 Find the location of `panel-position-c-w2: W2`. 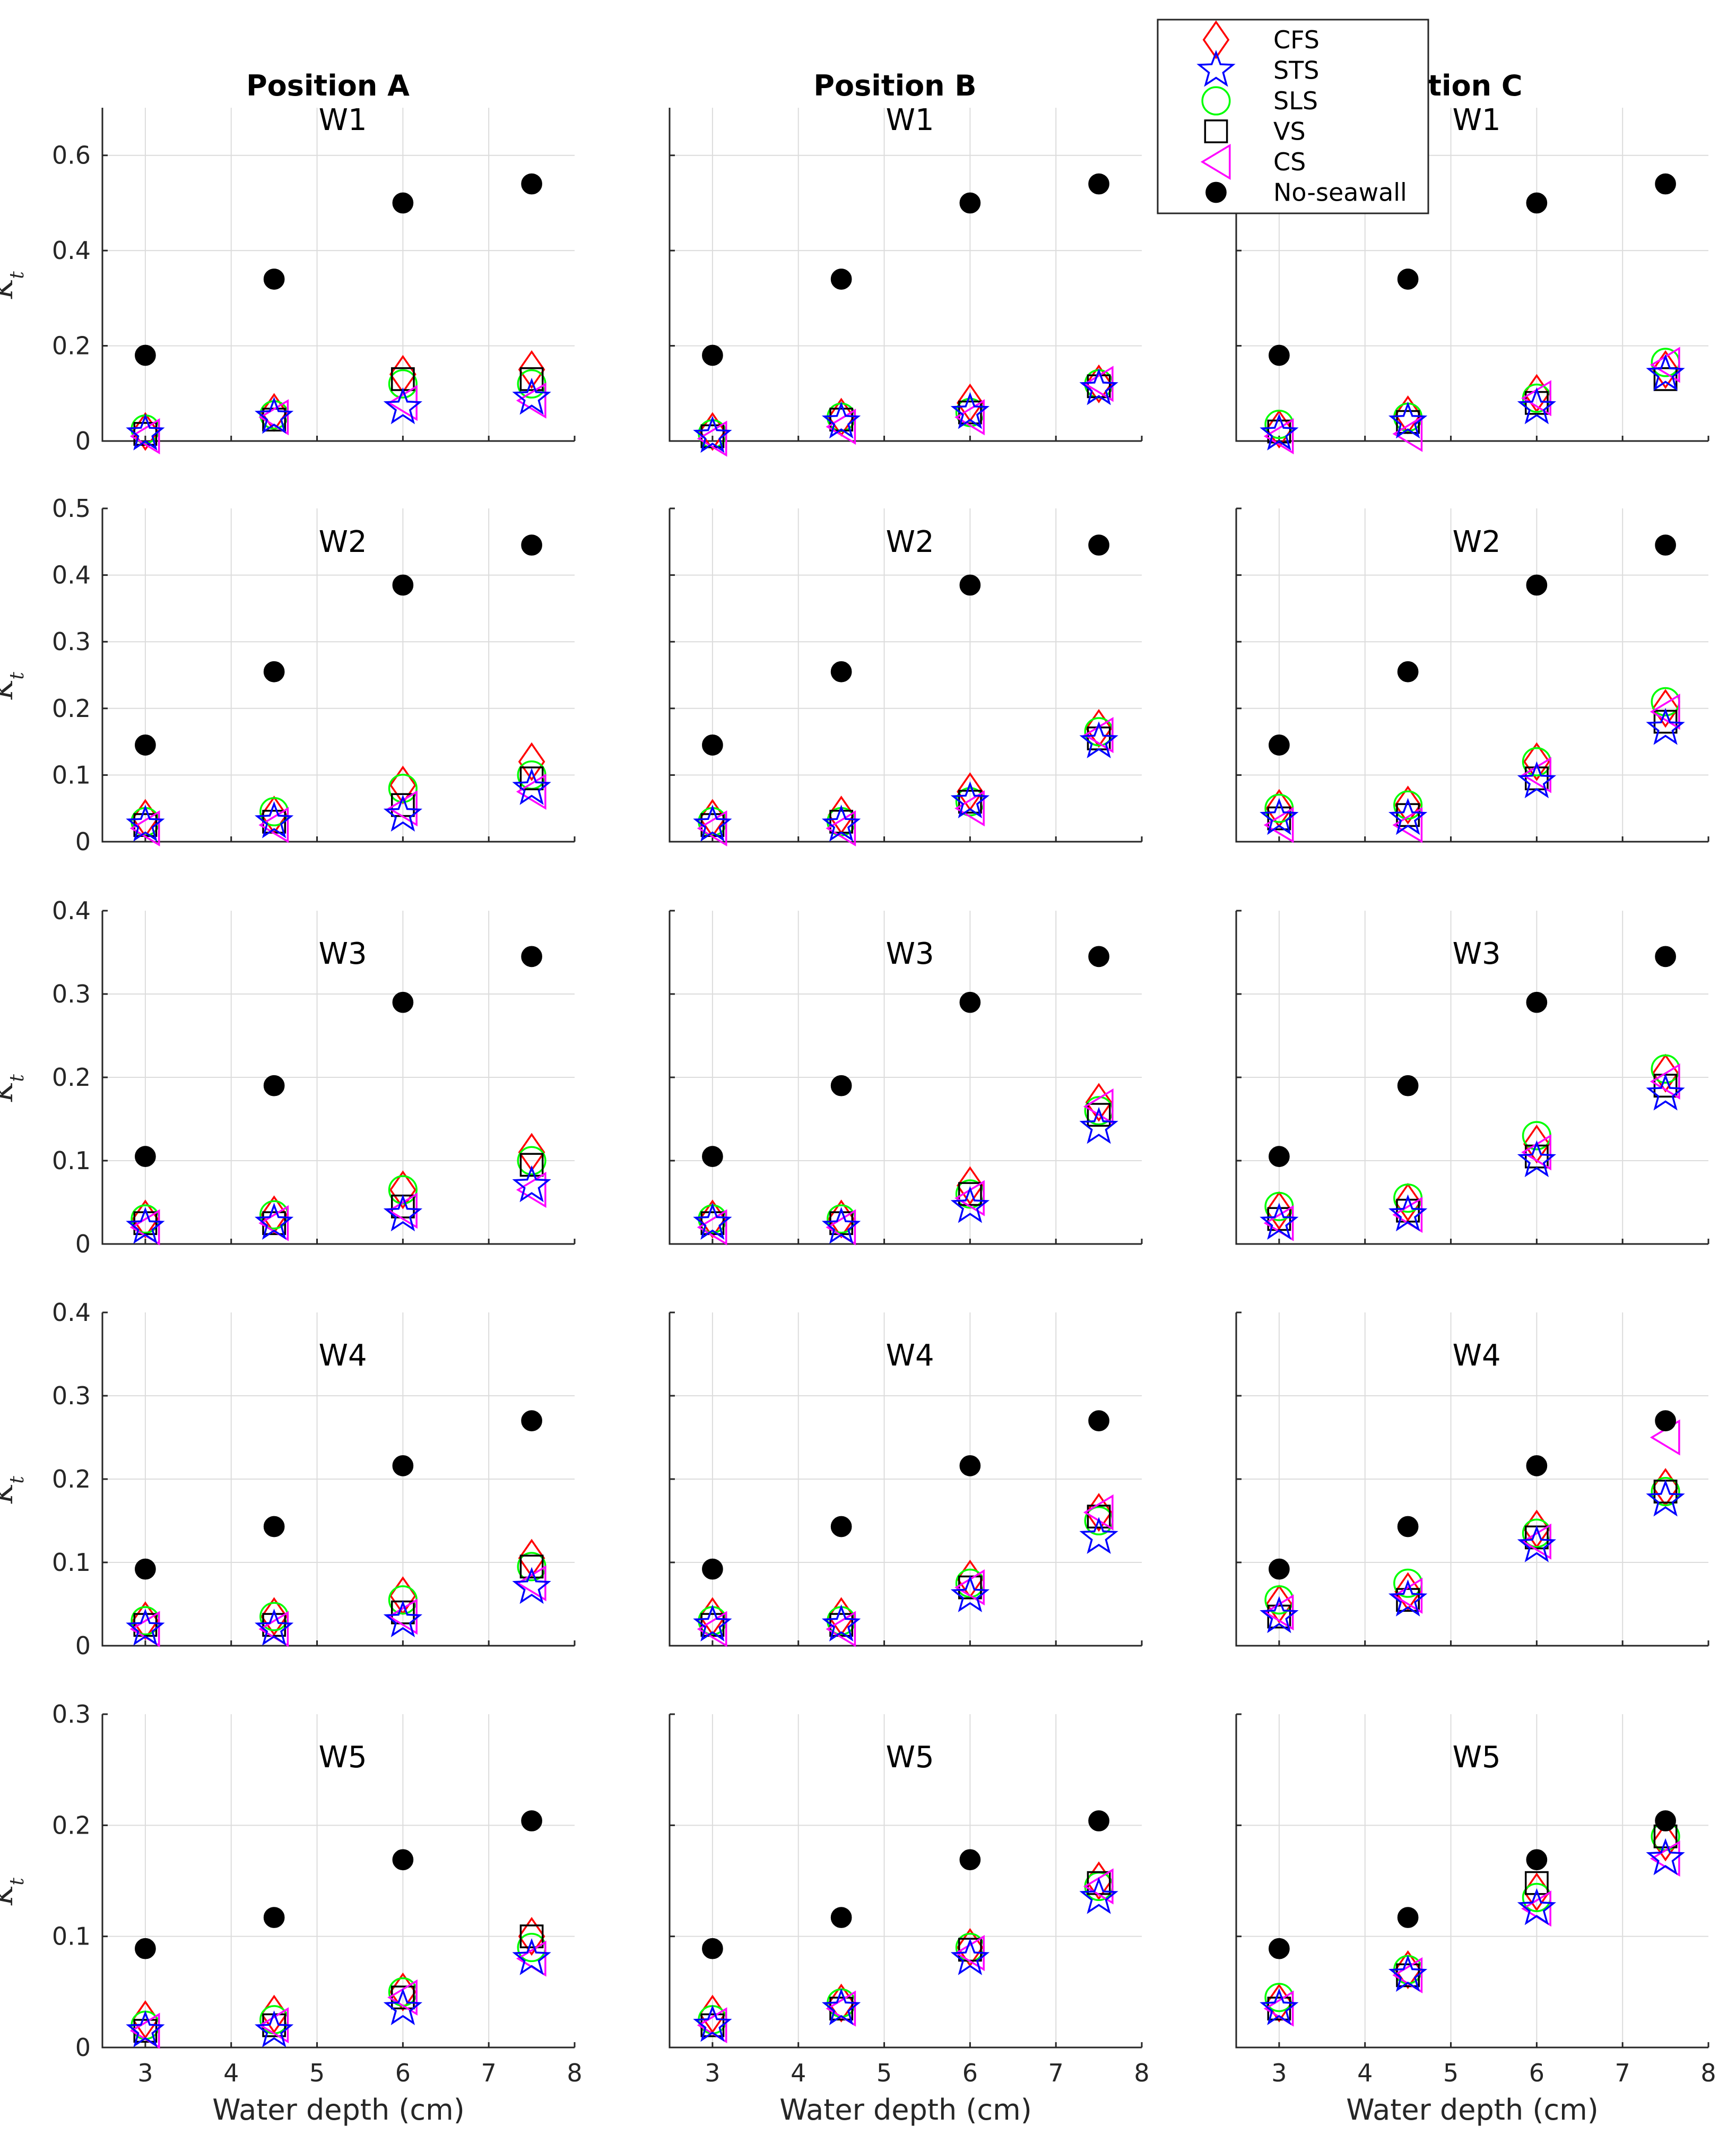

panel-position-c-w2: W2 is located at coordinates (1472, 675).